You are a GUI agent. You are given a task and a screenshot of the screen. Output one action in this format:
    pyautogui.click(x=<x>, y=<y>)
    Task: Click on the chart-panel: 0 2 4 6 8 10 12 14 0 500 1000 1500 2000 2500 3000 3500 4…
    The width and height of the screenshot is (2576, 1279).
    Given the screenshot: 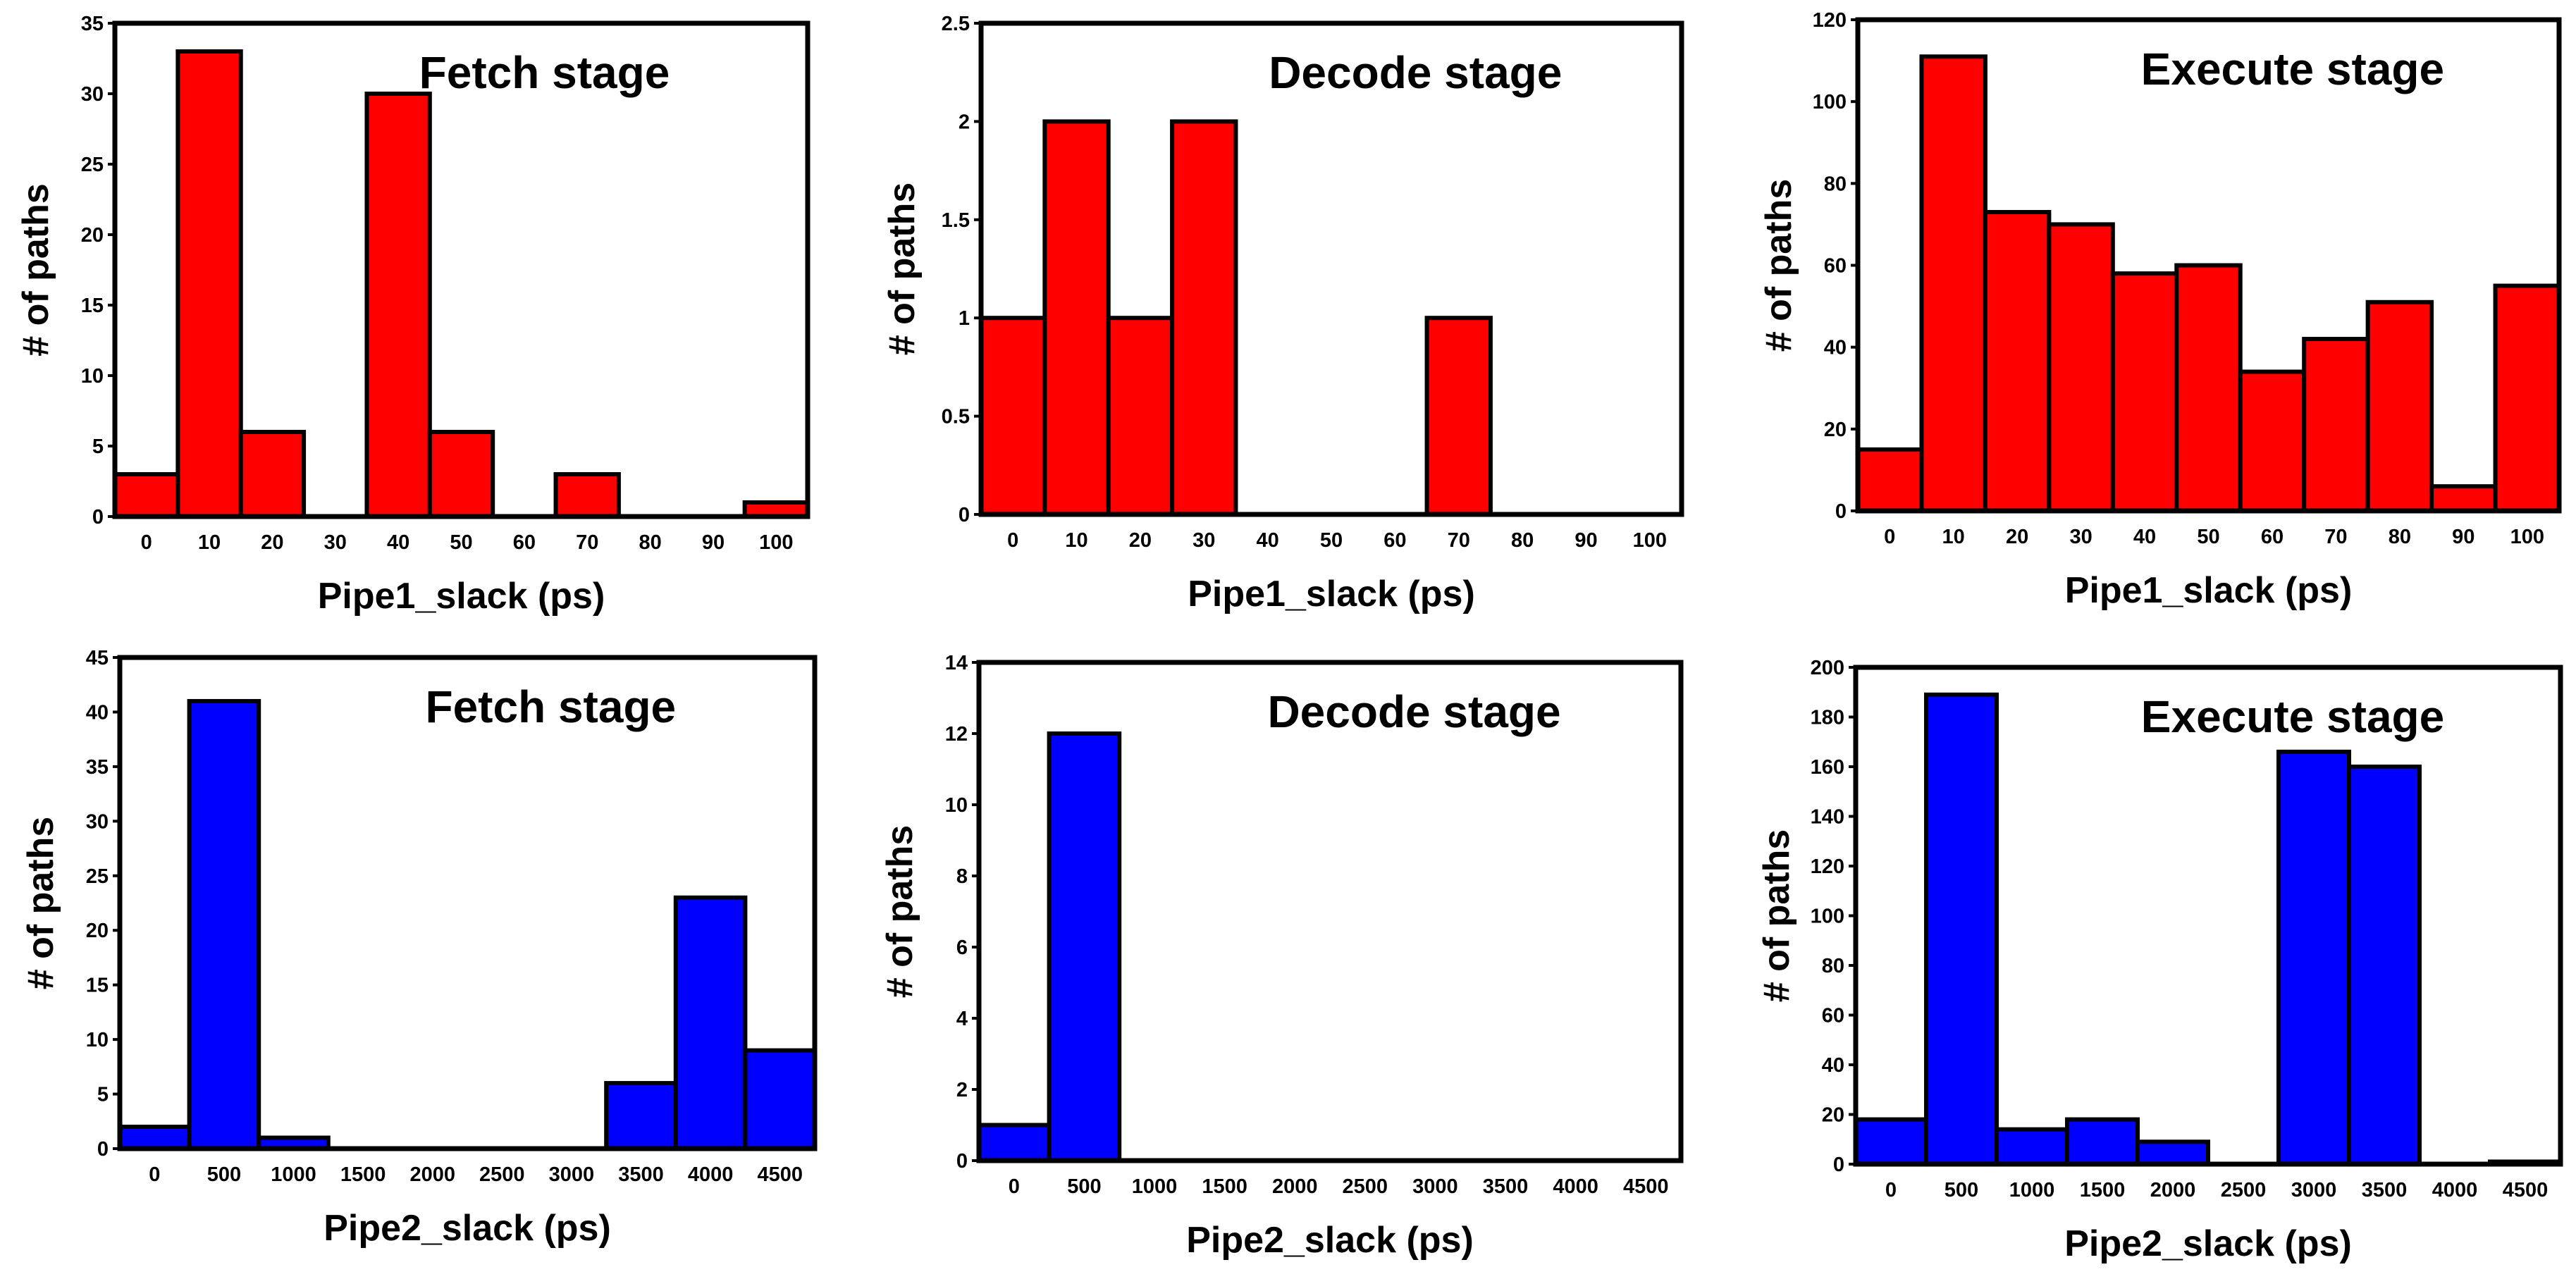 What is the action you would take?
    pyautogui.click(x=1282, y=956)
    